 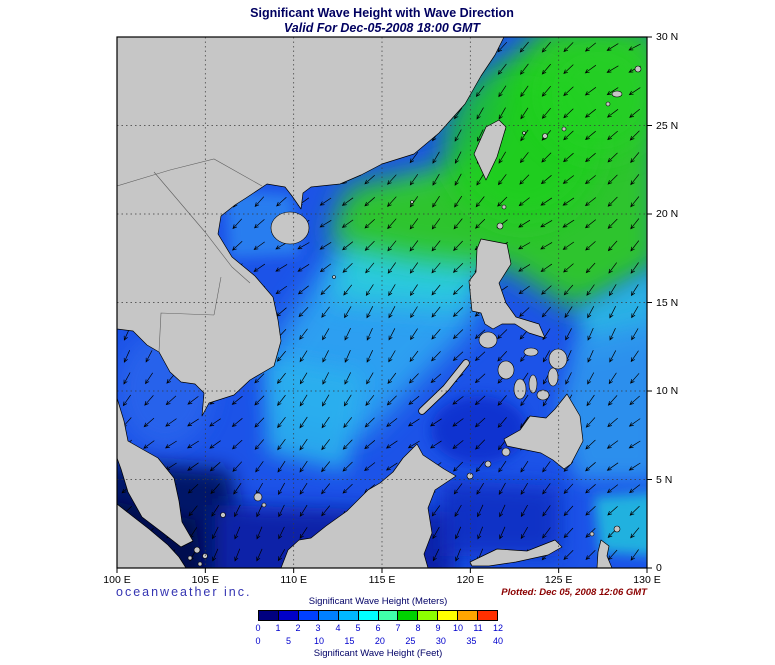 I want to click on meters-tick-label: 12, so click(x=498, y=628).